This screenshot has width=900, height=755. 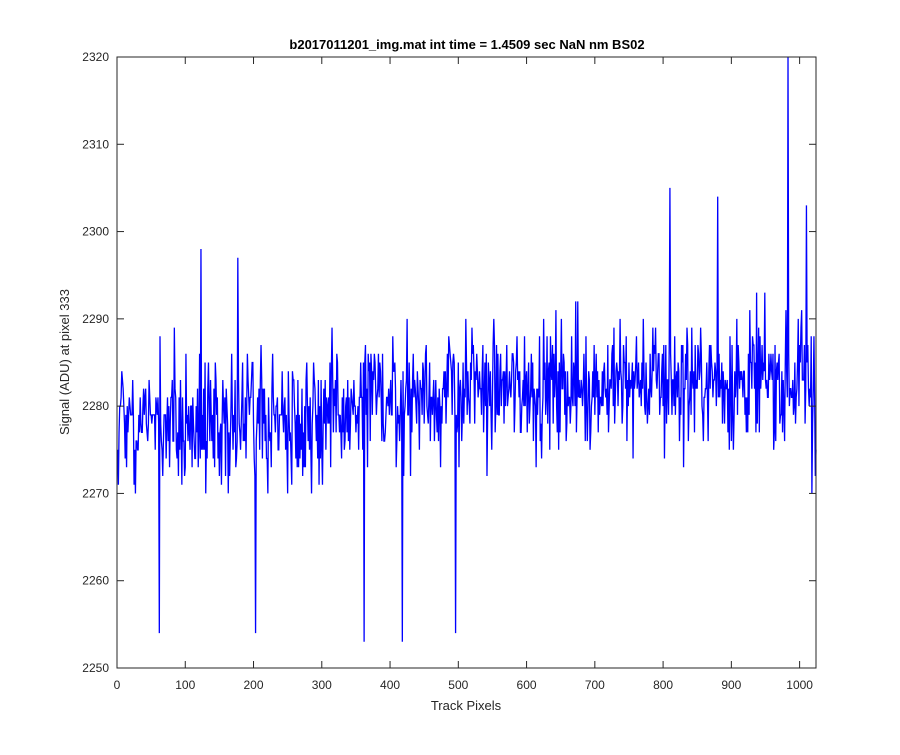 What do you see at coordinates (595, 685) in the screenshot?
I see `x-tick-label: 700` at bounding box center [595, 685].